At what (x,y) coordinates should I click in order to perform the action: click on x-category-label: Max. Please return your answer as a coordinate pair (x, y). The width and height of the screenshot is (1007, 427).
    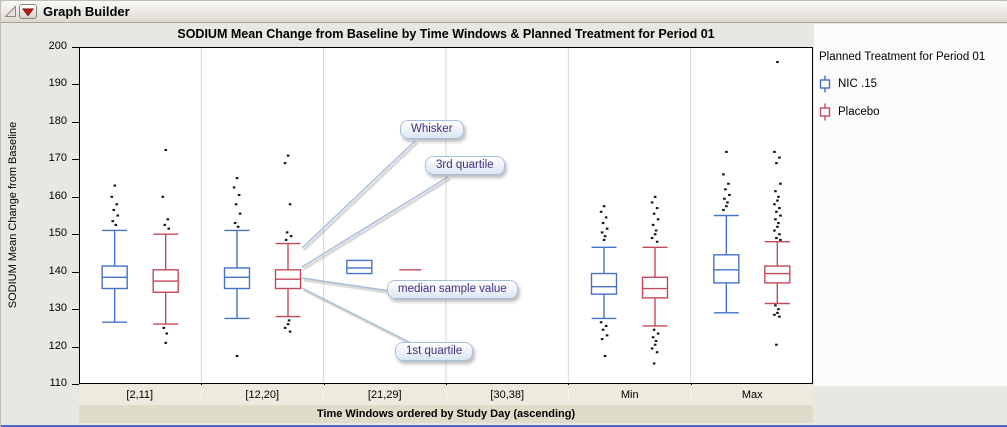
    Looking at the image, I should click on (752, 395).